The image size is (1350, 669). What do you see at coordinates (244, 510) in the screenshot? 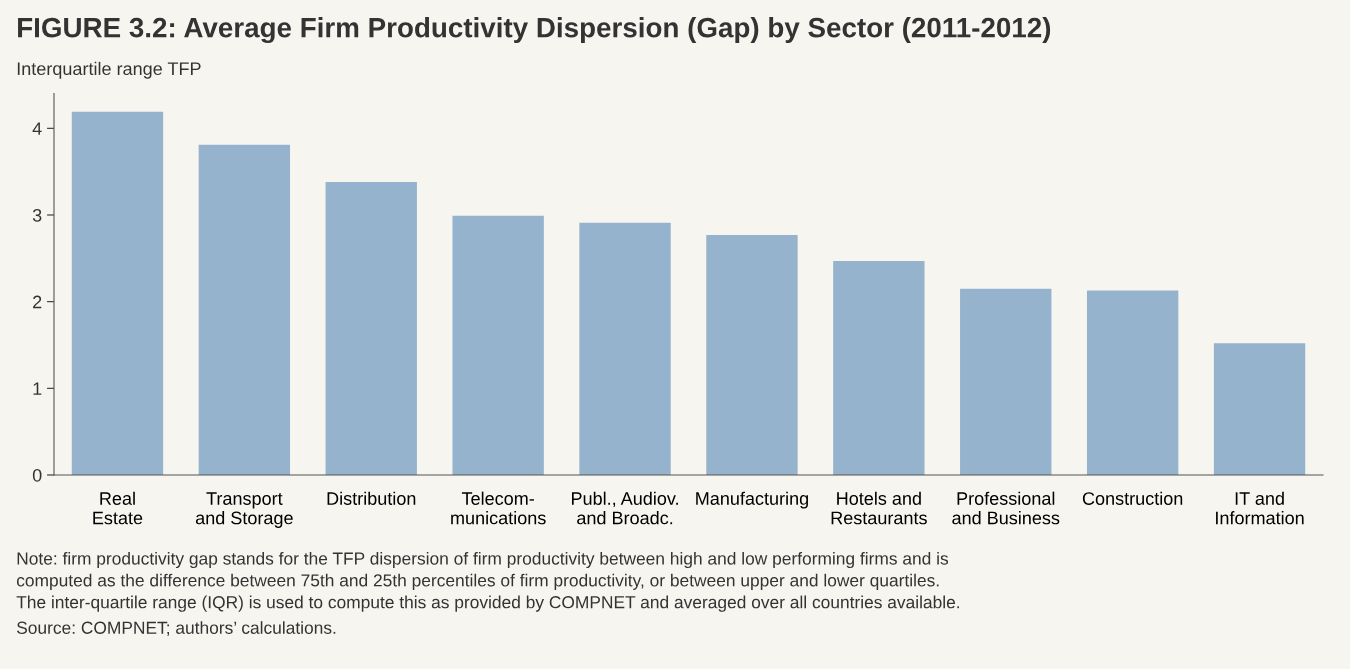
I see `x-tick-label: Transport and Storage` at bounding box center [244, 510].